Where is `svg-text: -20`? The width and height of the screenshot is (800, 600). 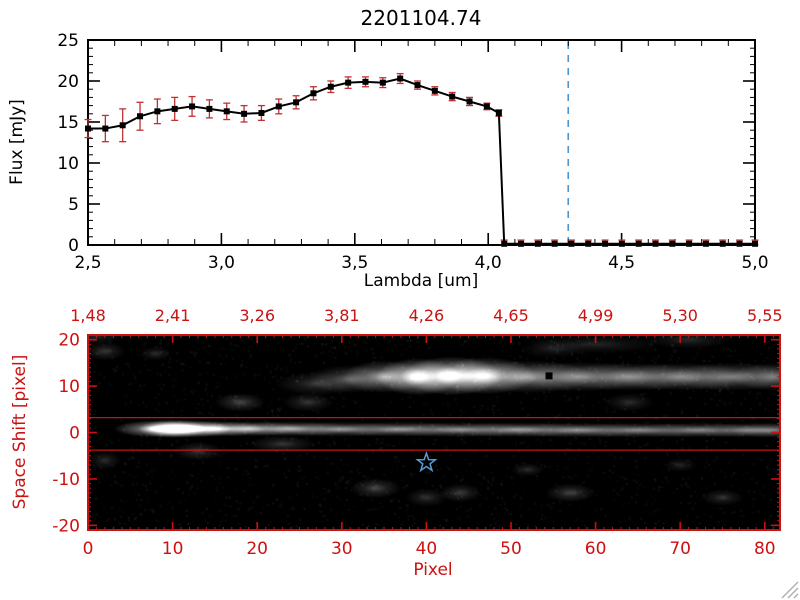 svg-text: -20 is located at coordinates (66, 526).